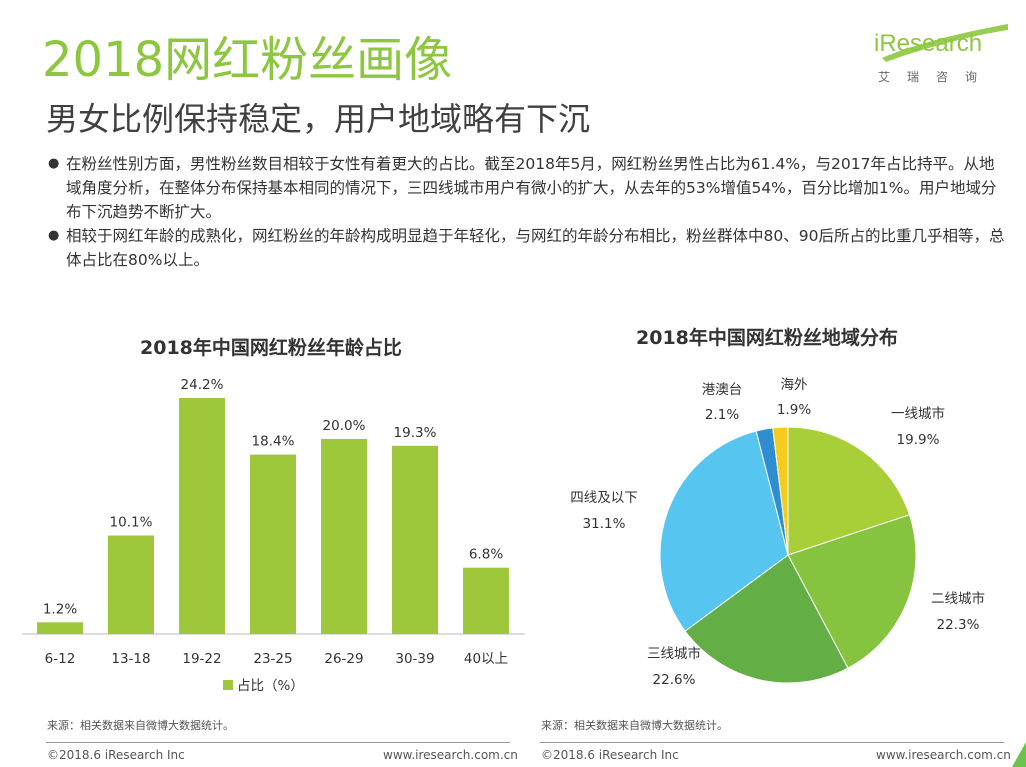  Describe the element at coordinates (918, 440) in the screenshot. I see `pie-slice-value: 19.9%` at that location.